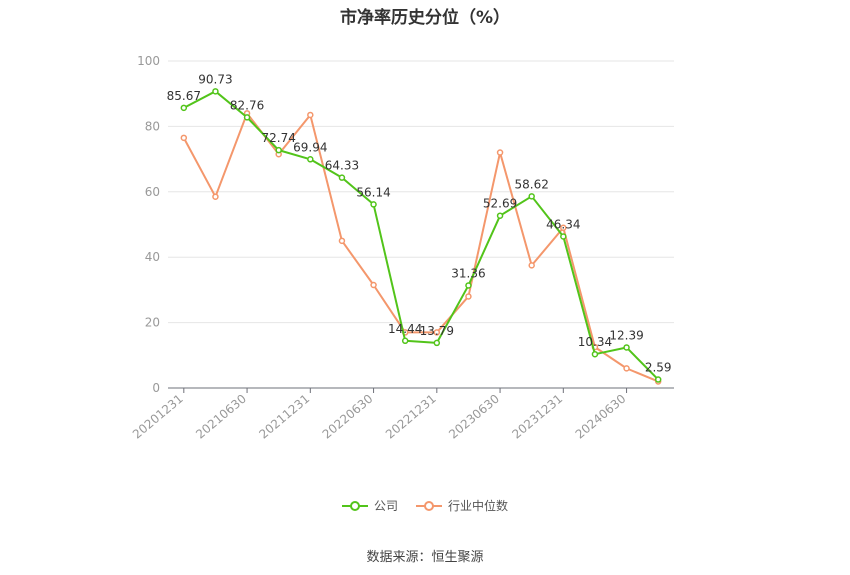 The width and height of the screenshot is (850, 575). What do you see at coordinates (500, 204) in the screenshot?
I see `data-label: 52.69` at bounding box center [500, 204].